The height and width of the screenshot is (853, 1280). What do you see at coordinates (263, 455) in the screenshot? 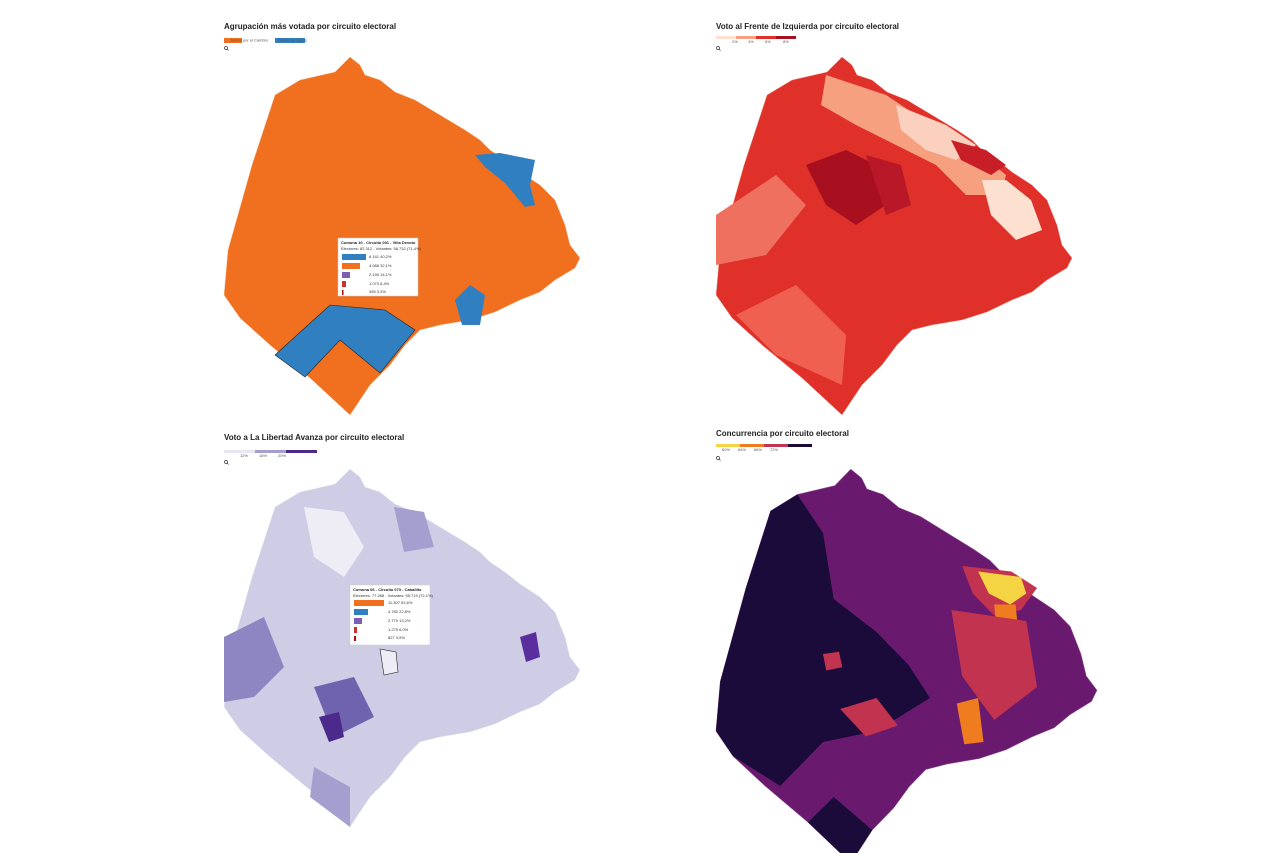
I see `legend-label: 16%` at bounding box center [263, 455].